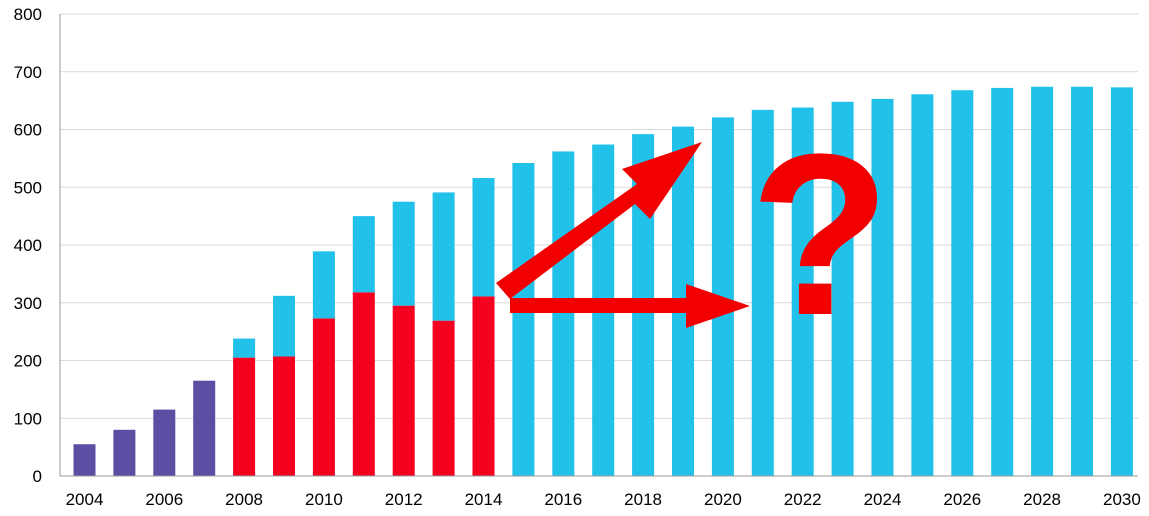 The width and height of the screenshot is (1149, 516). I want to click on question-mark: ?, so click(820, 234).